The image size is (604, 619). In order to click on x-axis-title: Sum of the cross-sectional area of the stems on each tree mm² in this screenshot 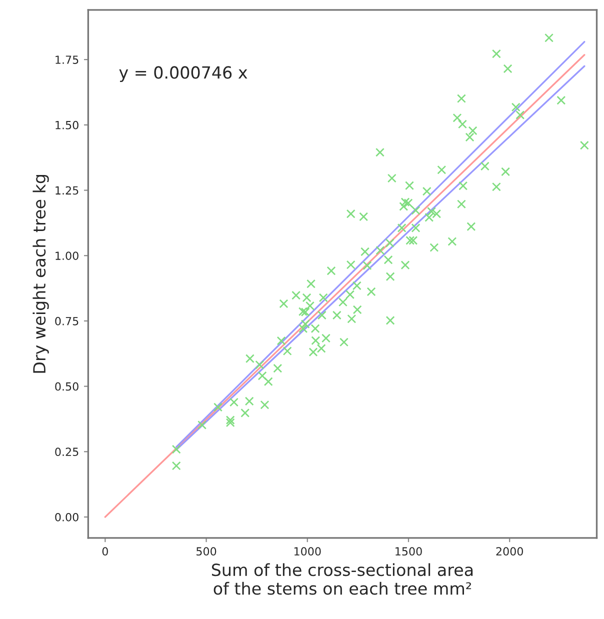, I will do `click(342, 579)`.